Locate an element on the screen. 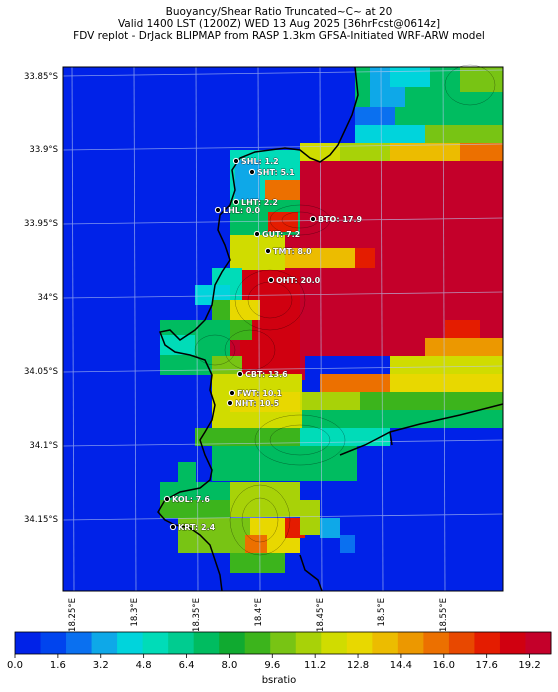  longitude-tick-label: 18.25°E is located at coordinates (73, 615).